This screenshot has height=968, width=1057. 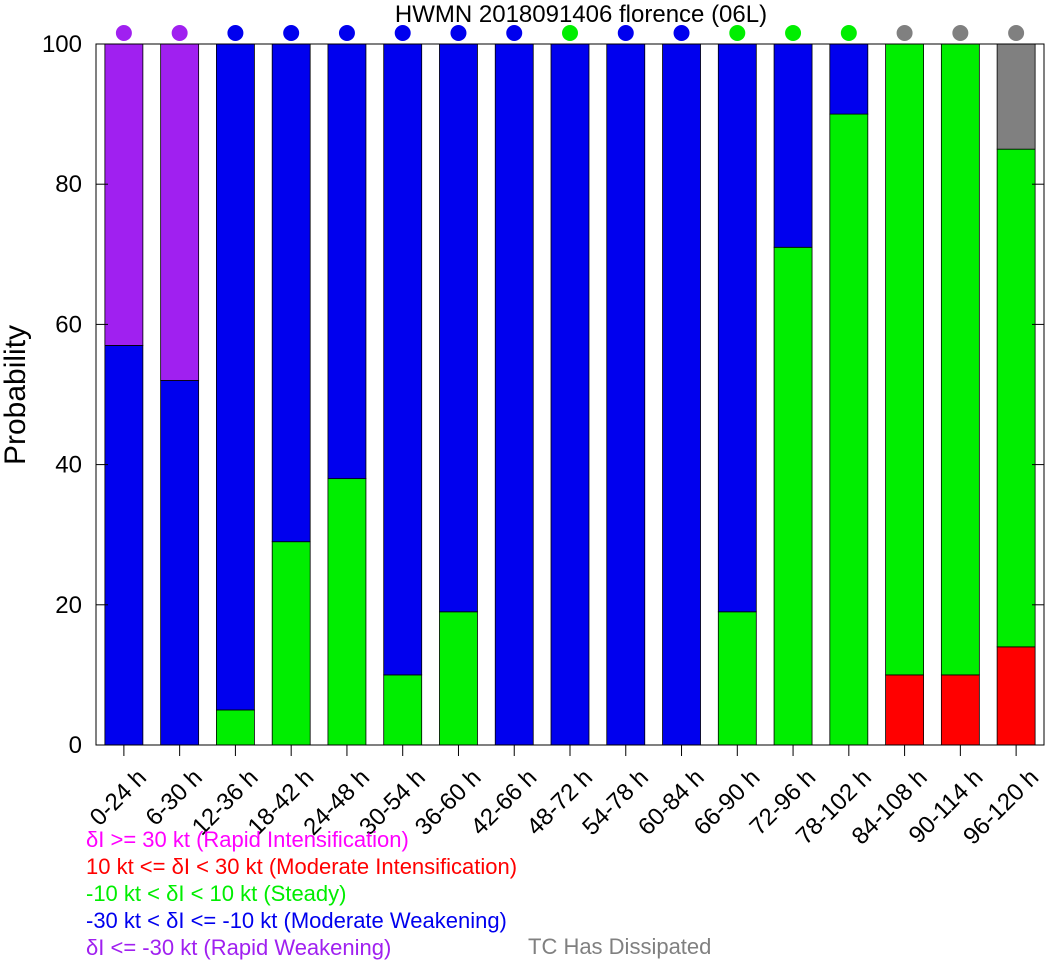 What do you see at coordinates (75, 745) in the screenshot?
I see `y-tick-label: 0` at bounding box center [75, 745].